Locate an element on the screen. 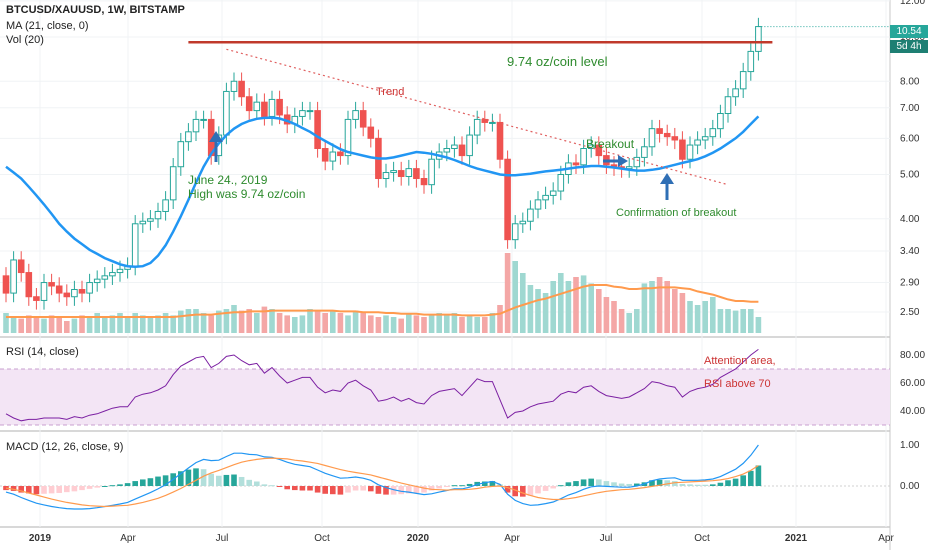  price-tick-label: 12.00 is located at coordinates (912, 3).